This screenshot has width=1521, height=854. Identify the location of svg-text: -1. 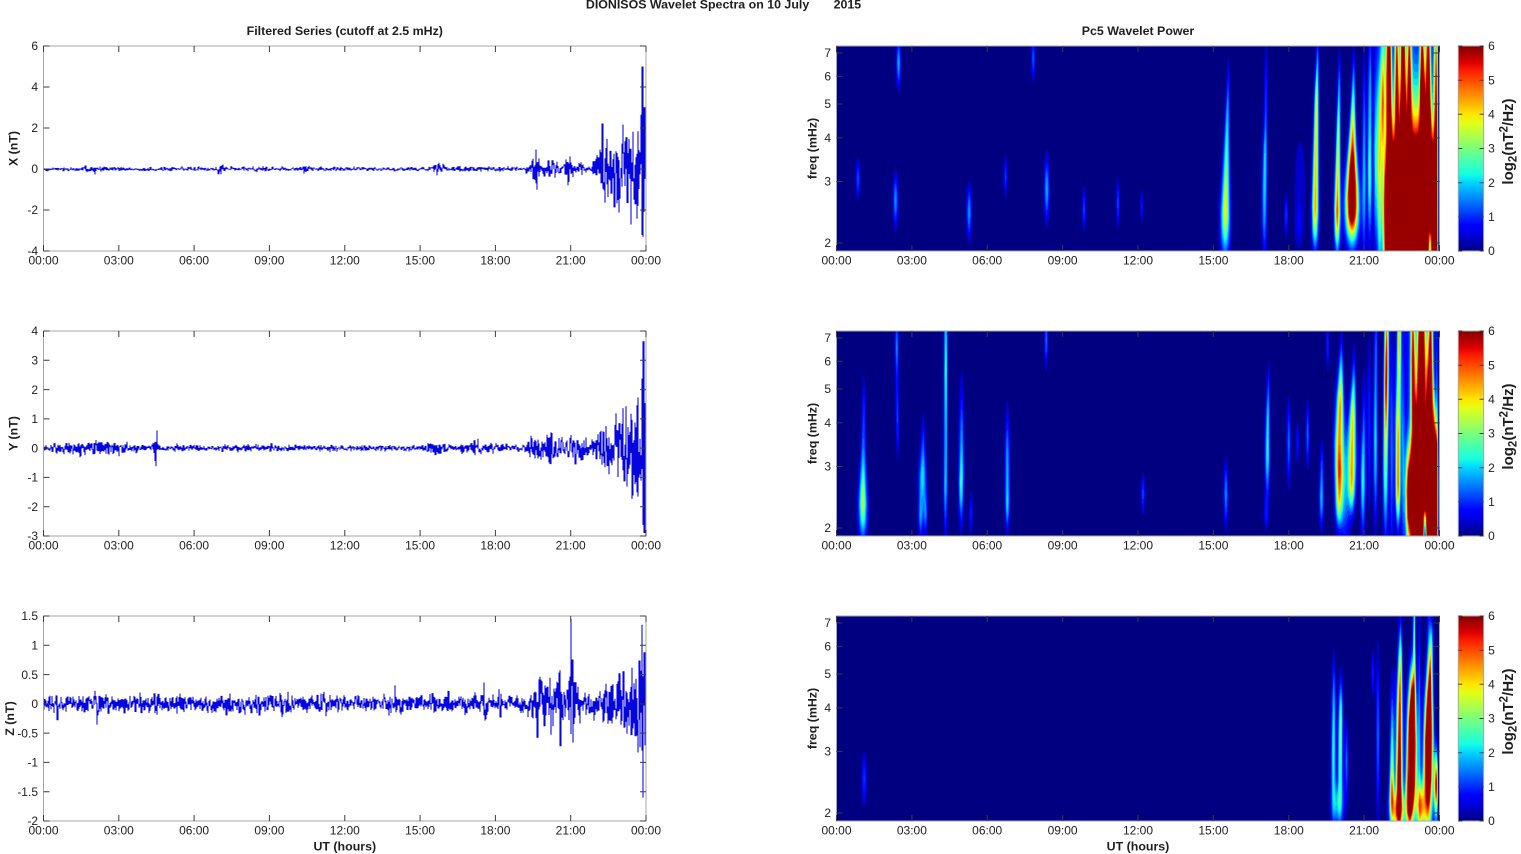
(32, 478).